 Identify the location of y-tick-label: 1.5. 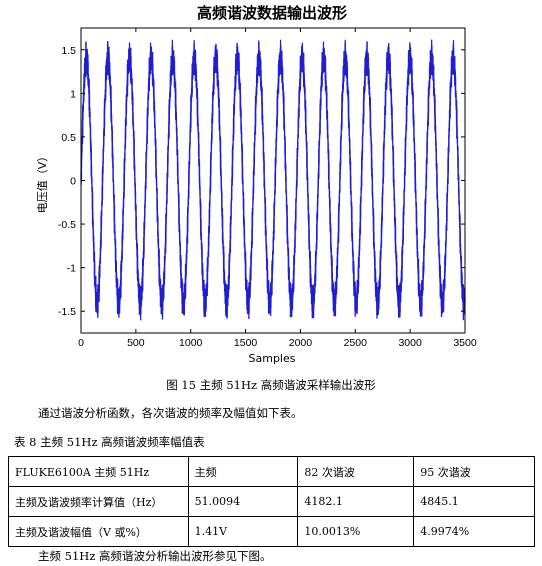
(68, 51).